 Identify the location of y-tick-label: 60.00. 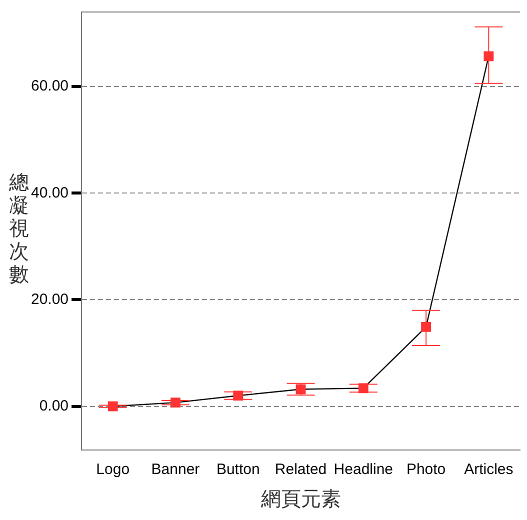
(49, 86).